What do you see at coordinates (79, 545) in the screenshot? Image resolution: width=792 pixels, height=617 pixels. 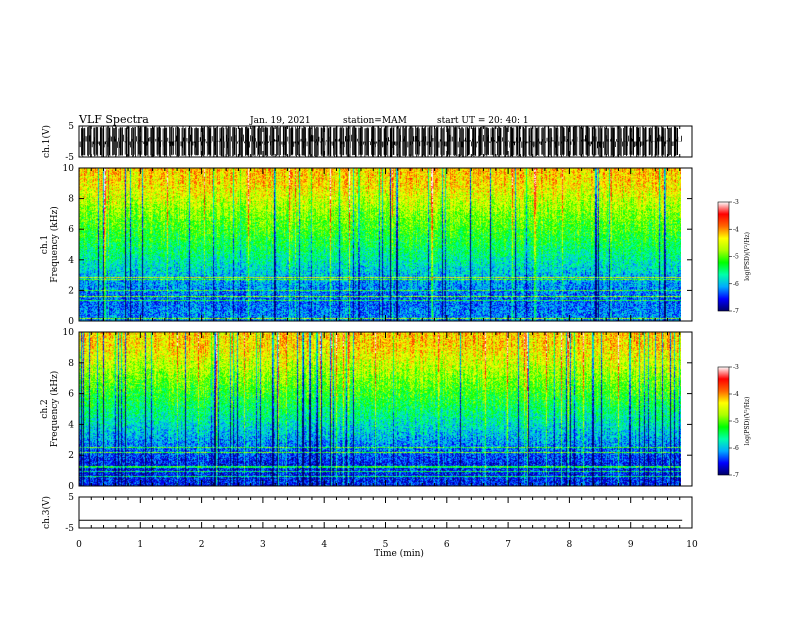 I see `x-tick-label: 0` at bounding box center [79, 545].